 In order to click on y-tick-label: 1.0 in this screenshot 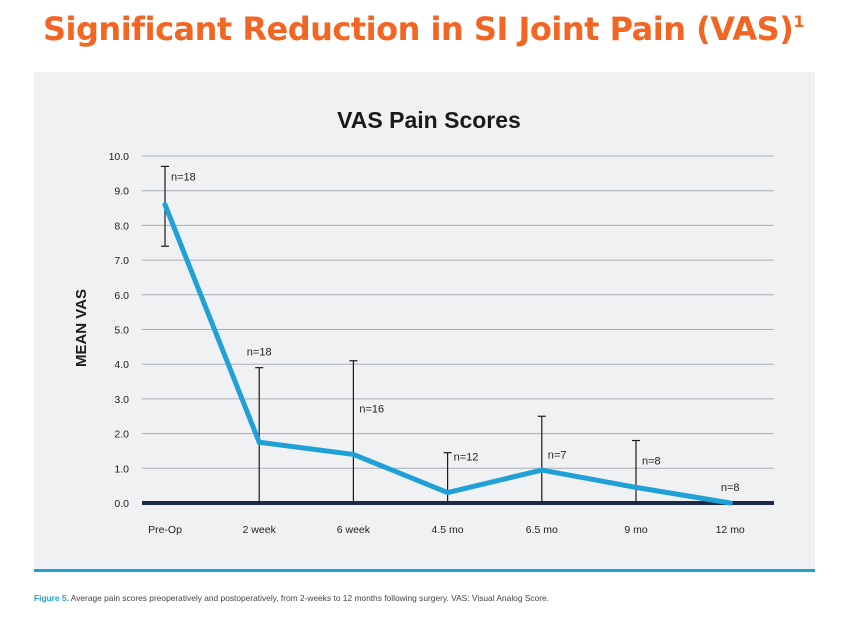, I will do `click(121, 469)`.